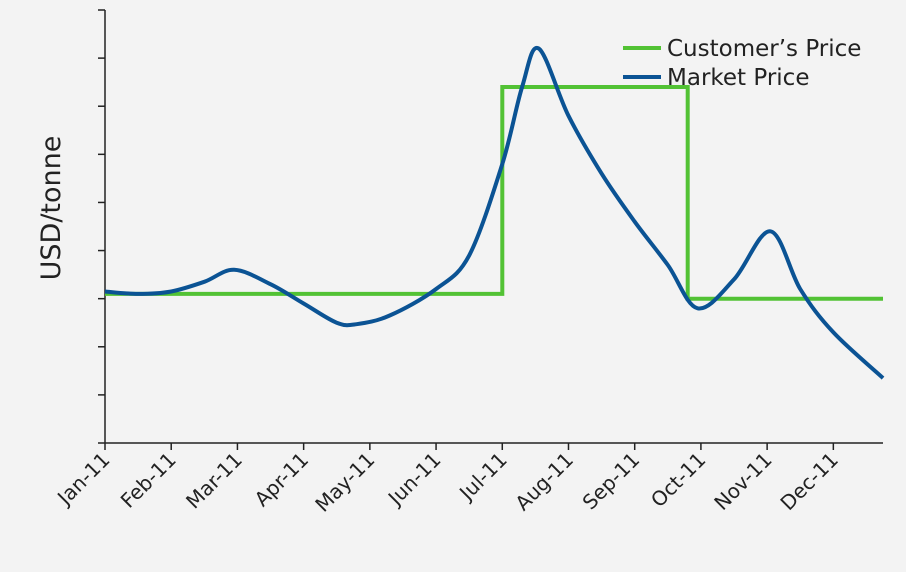 The height and width of the screenshot is (572, 906). I want to click on y-ticks, so click(101, 226).